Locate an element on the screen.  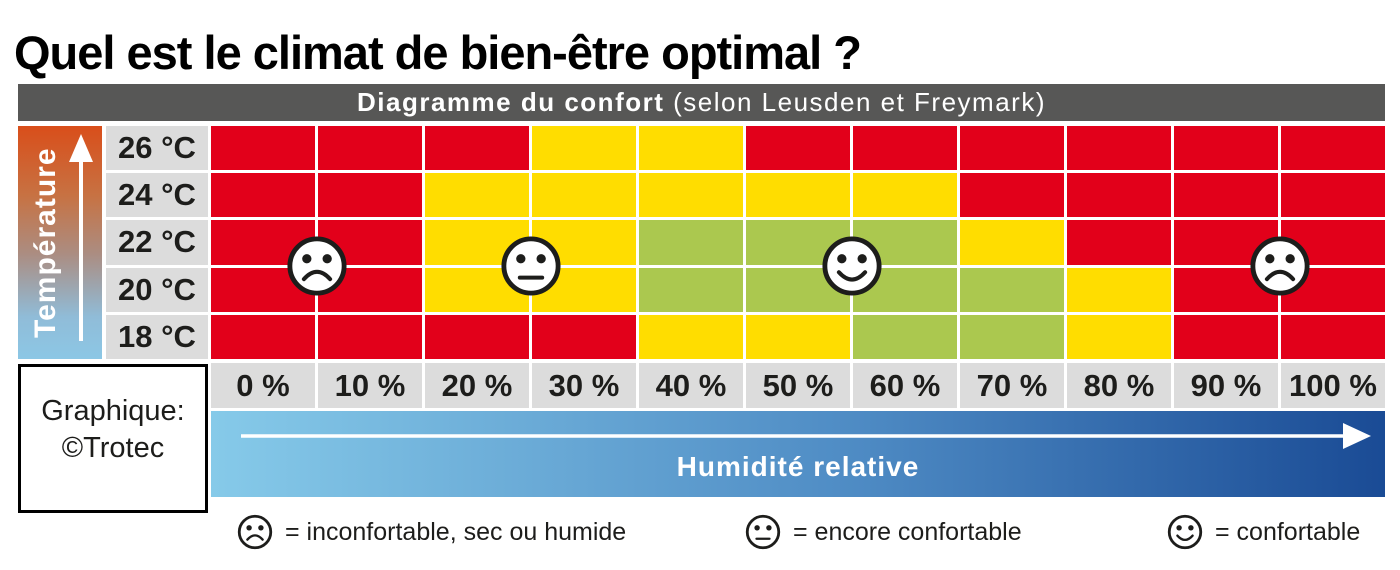
temperature-label: 22 °C is located at coordinates (157, 242).